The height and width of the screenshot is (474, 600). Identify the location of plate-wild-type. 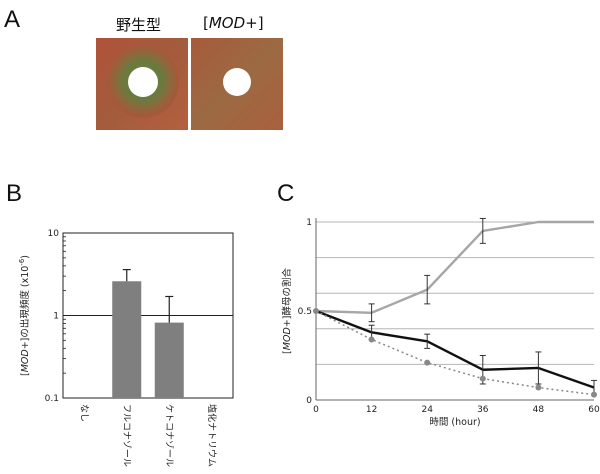
(142, 84).